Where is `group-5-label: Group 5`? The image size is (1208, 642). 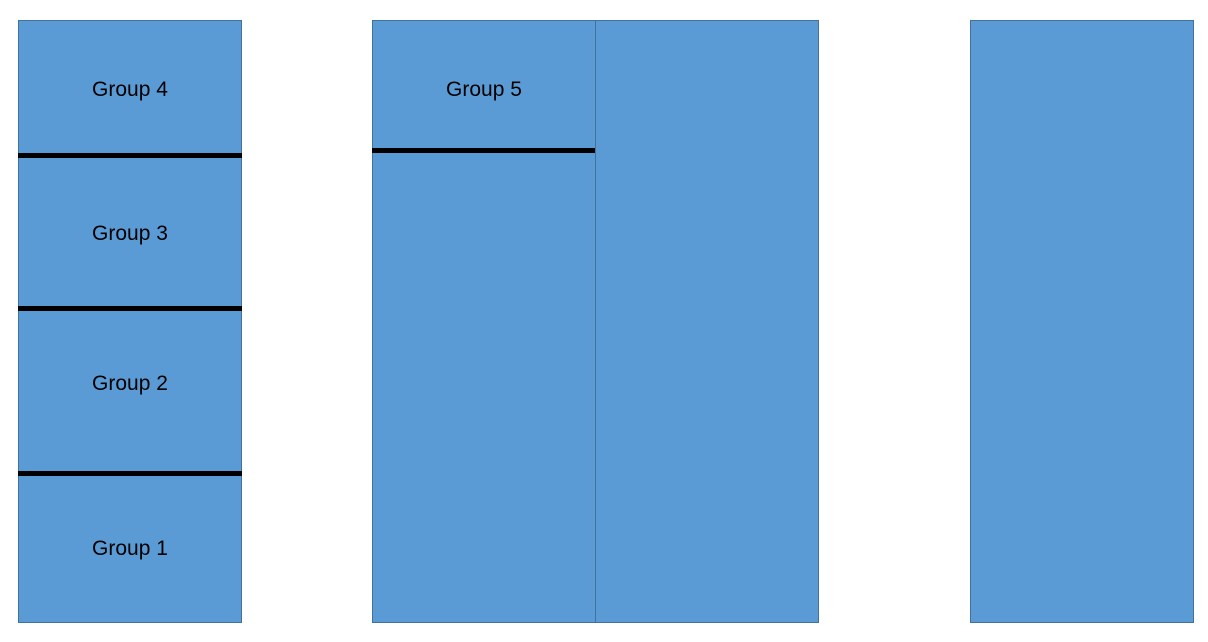
group-5-label: Group 5 is located at coordinates (484, 89).